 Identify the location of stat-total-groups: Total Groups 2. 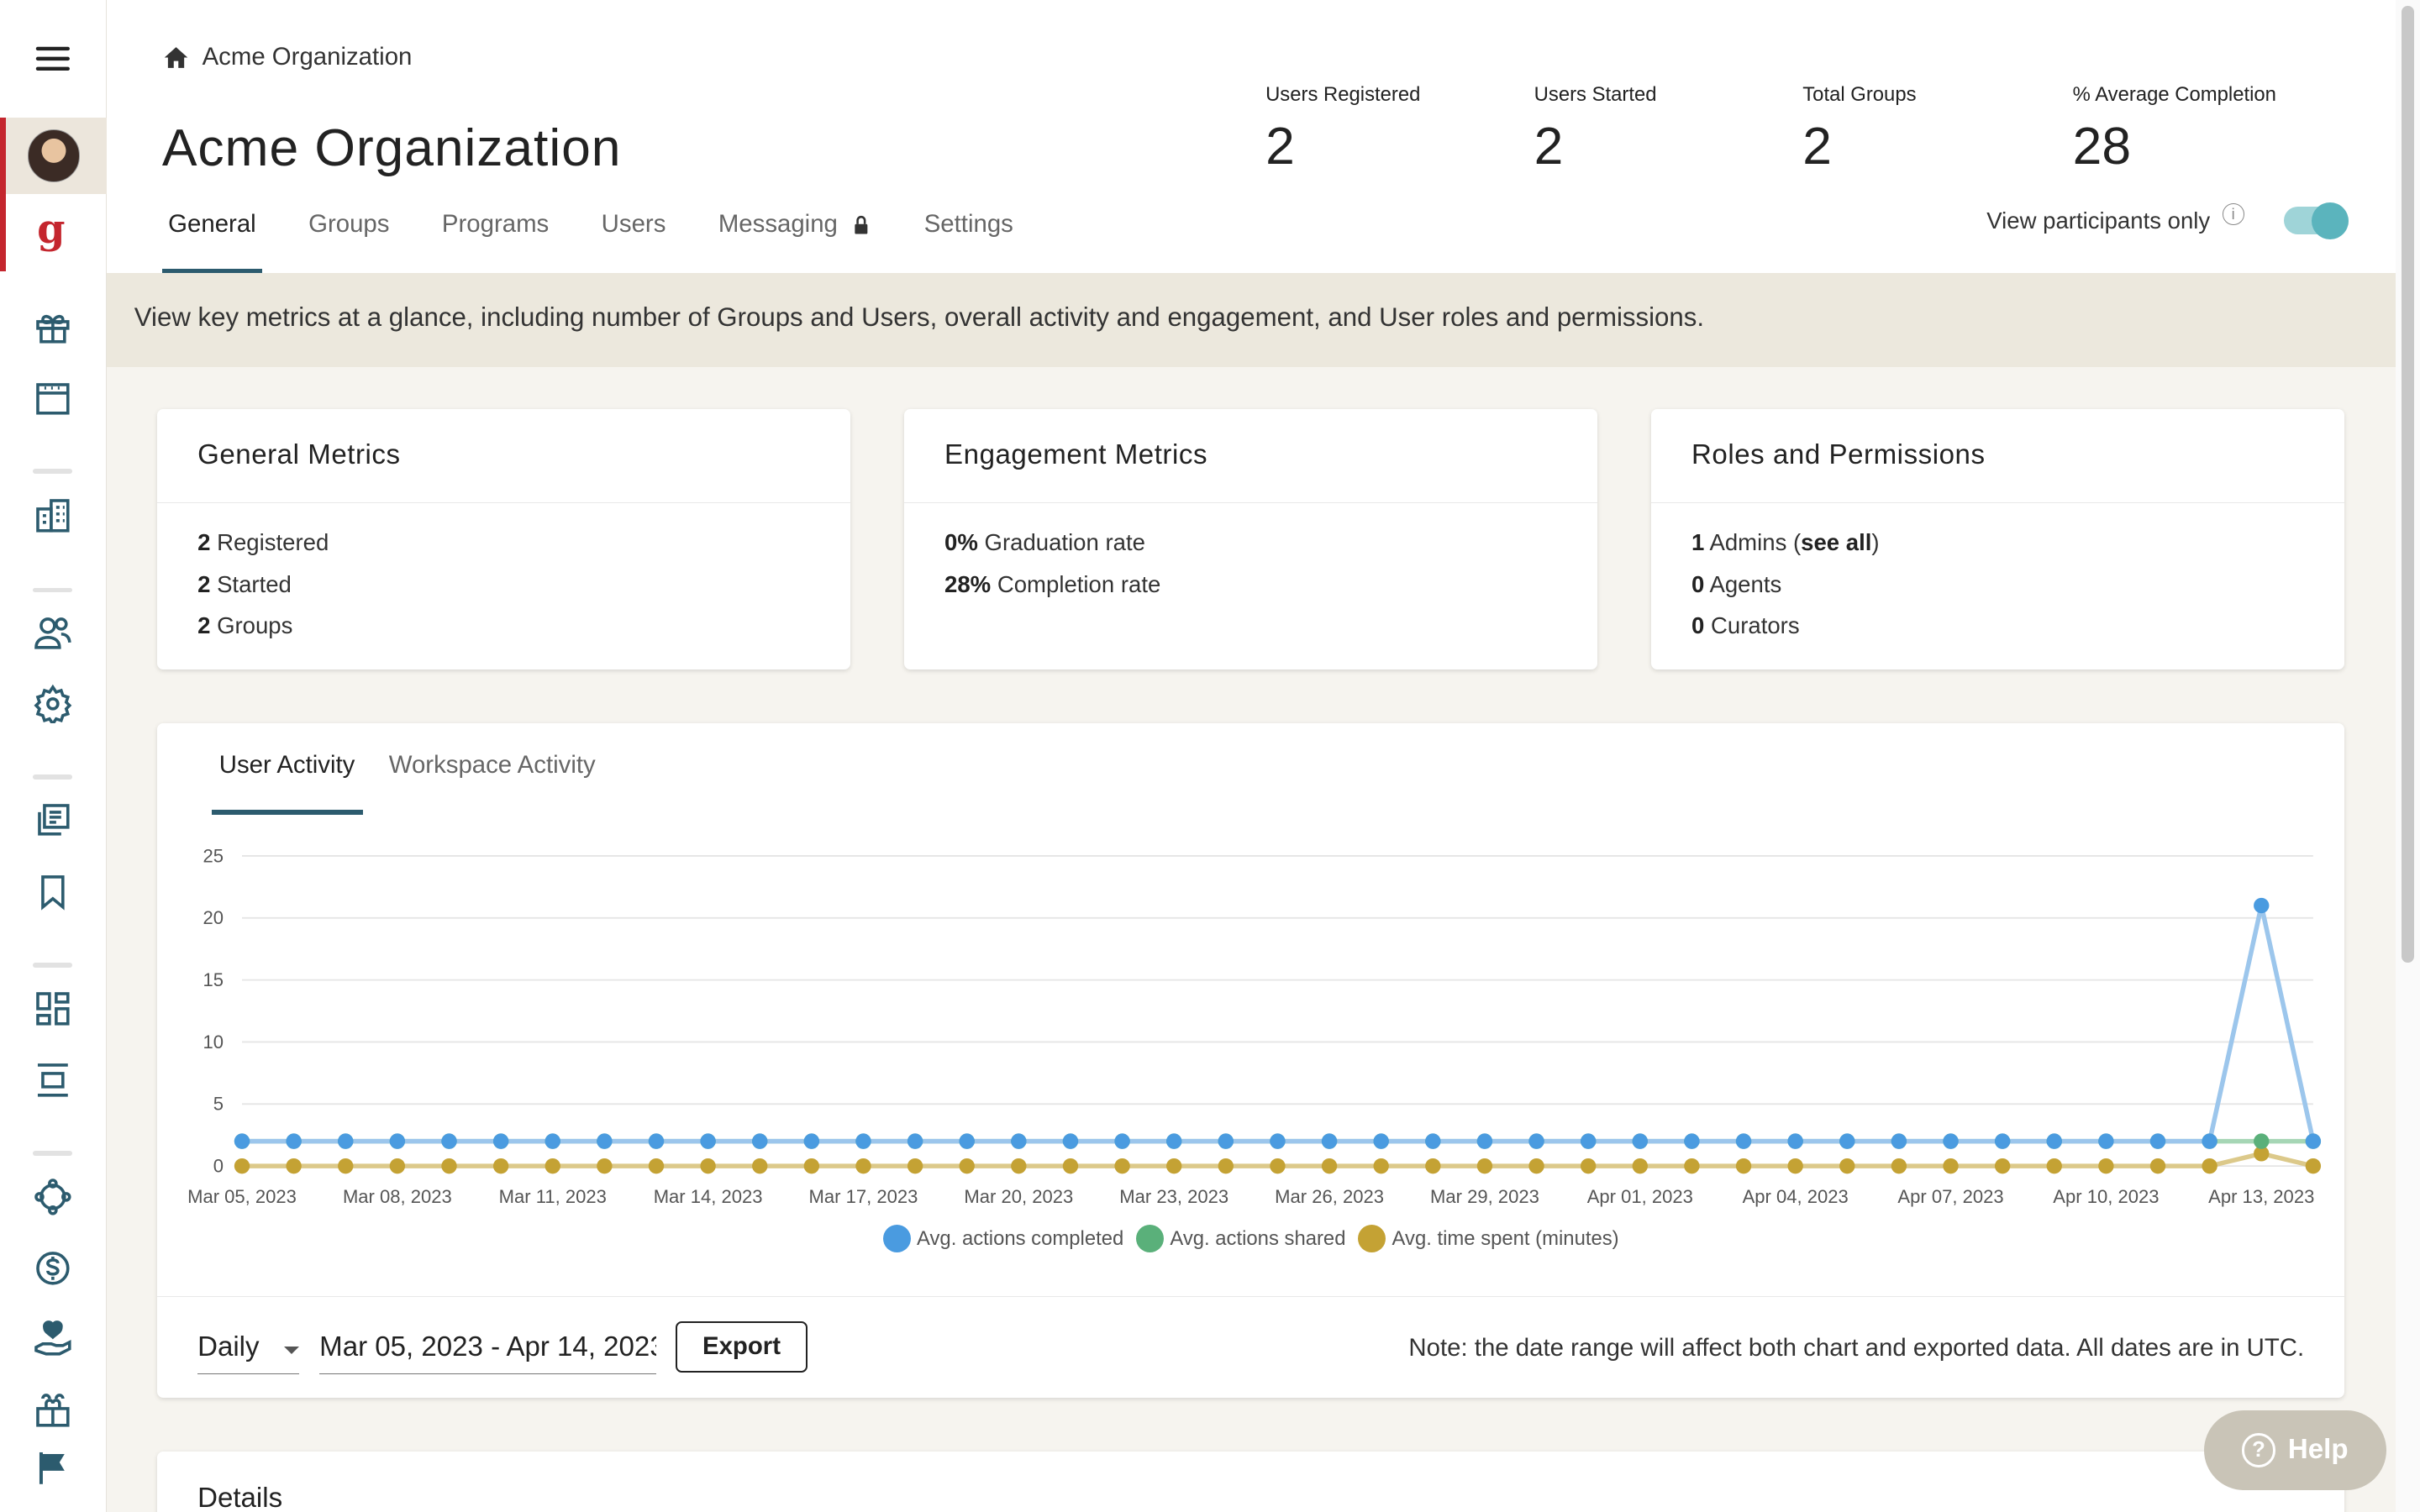
(1860, 129).